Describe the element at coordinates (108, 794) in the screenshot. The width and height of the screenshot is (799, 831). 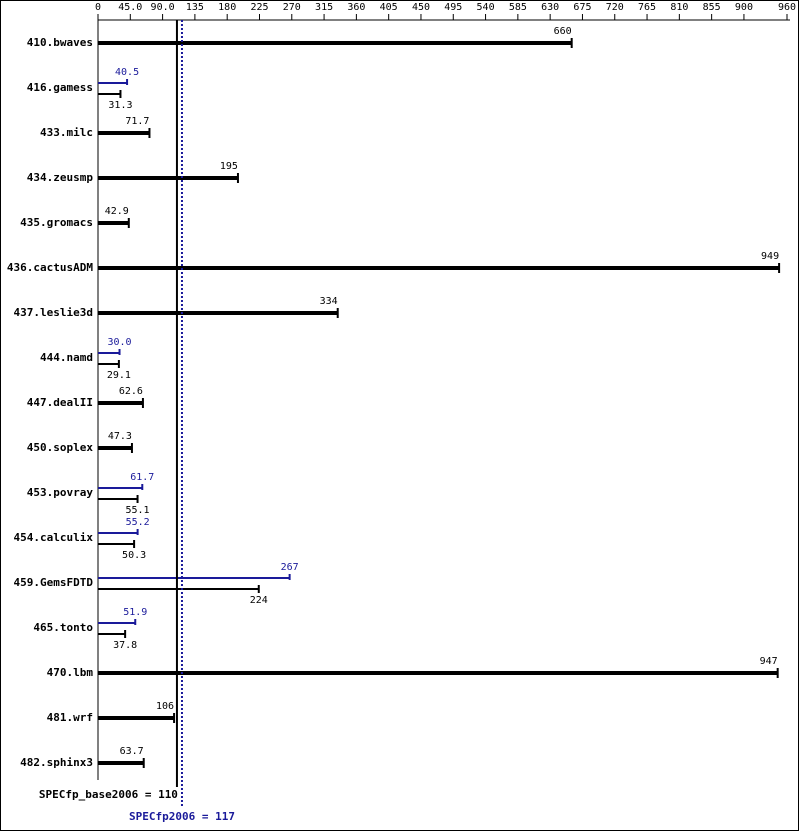
I see `reference-label: SPECfp_base2006 = 110` at that location.